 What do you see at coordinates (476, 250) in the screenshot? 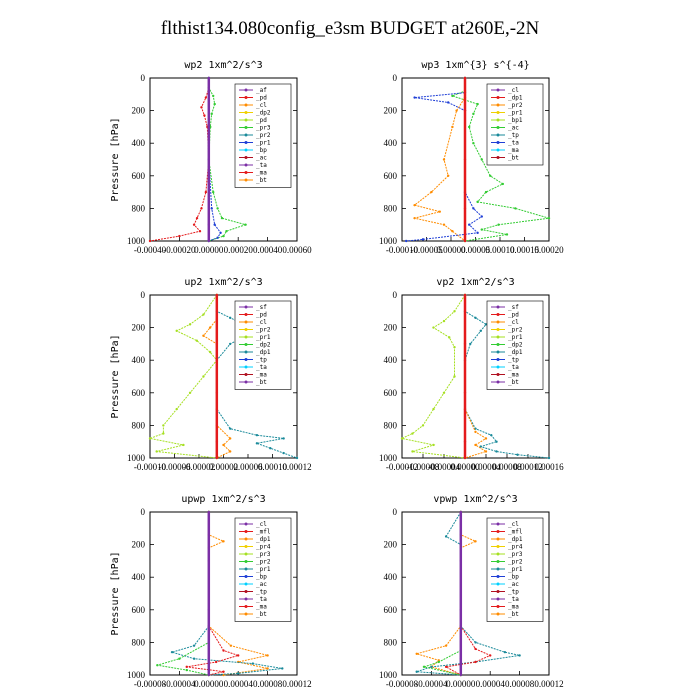
I see `x-tick-label: 0.00005` at bounding box center [476, 250].